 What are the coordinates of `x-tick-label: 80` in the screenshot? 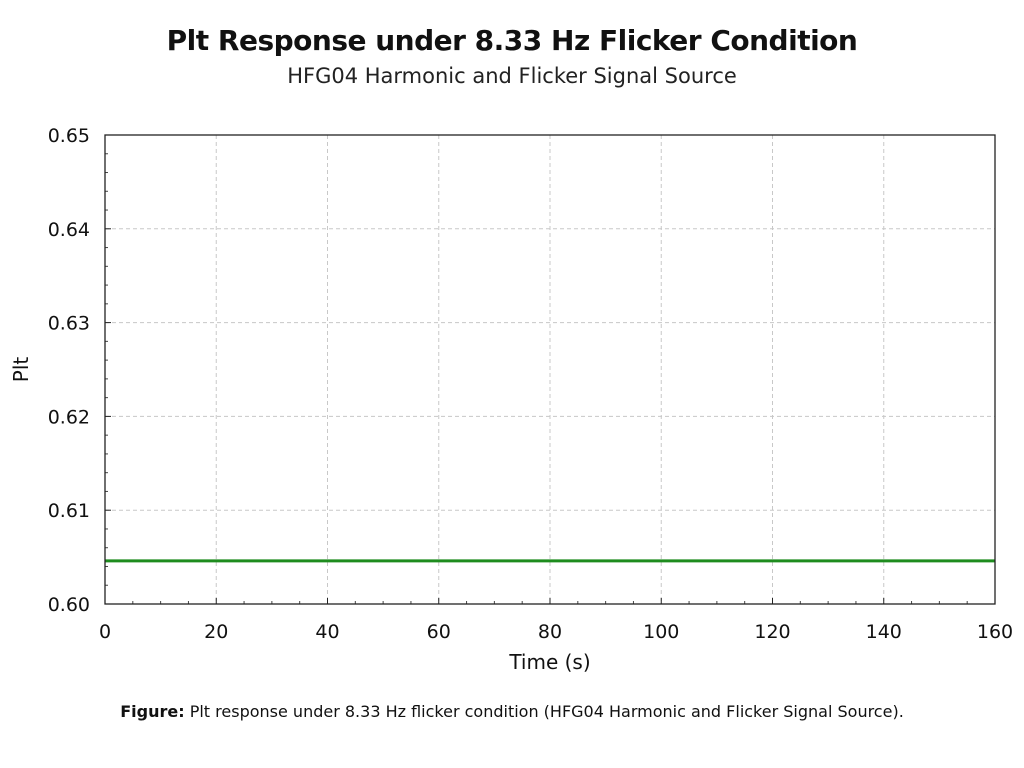 It's located at (550, 632).